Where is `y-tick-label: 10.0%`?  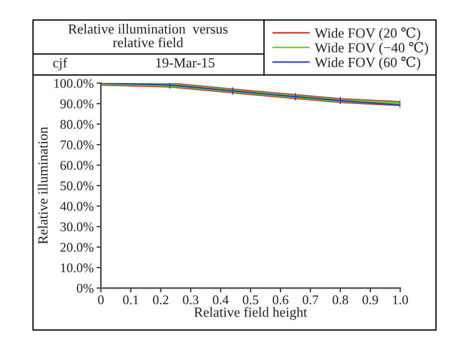 y-tick-label: 10.0% is located at coordinates (77, 267).